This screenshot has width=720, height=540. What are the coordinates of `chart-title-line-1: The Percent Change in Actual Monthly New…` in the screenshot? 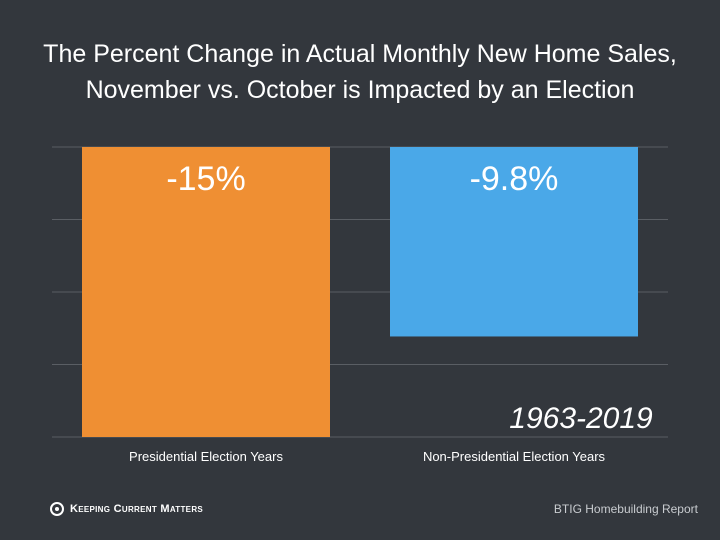 It's located at (360, 54).